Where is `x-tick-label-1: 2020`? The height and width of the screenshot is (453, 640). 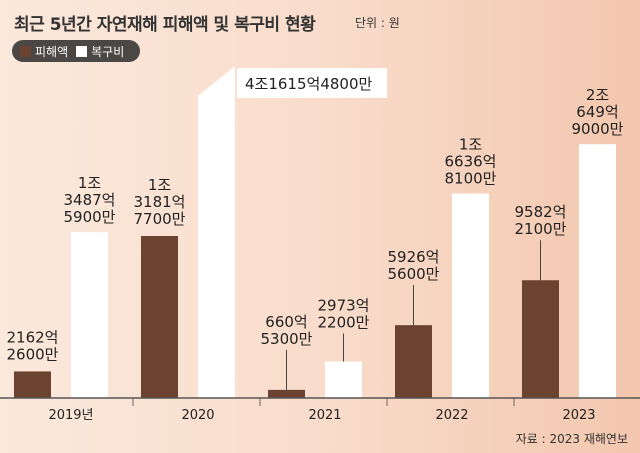 x-tick-label-1: 2020 is located at coordinates (197, 415).